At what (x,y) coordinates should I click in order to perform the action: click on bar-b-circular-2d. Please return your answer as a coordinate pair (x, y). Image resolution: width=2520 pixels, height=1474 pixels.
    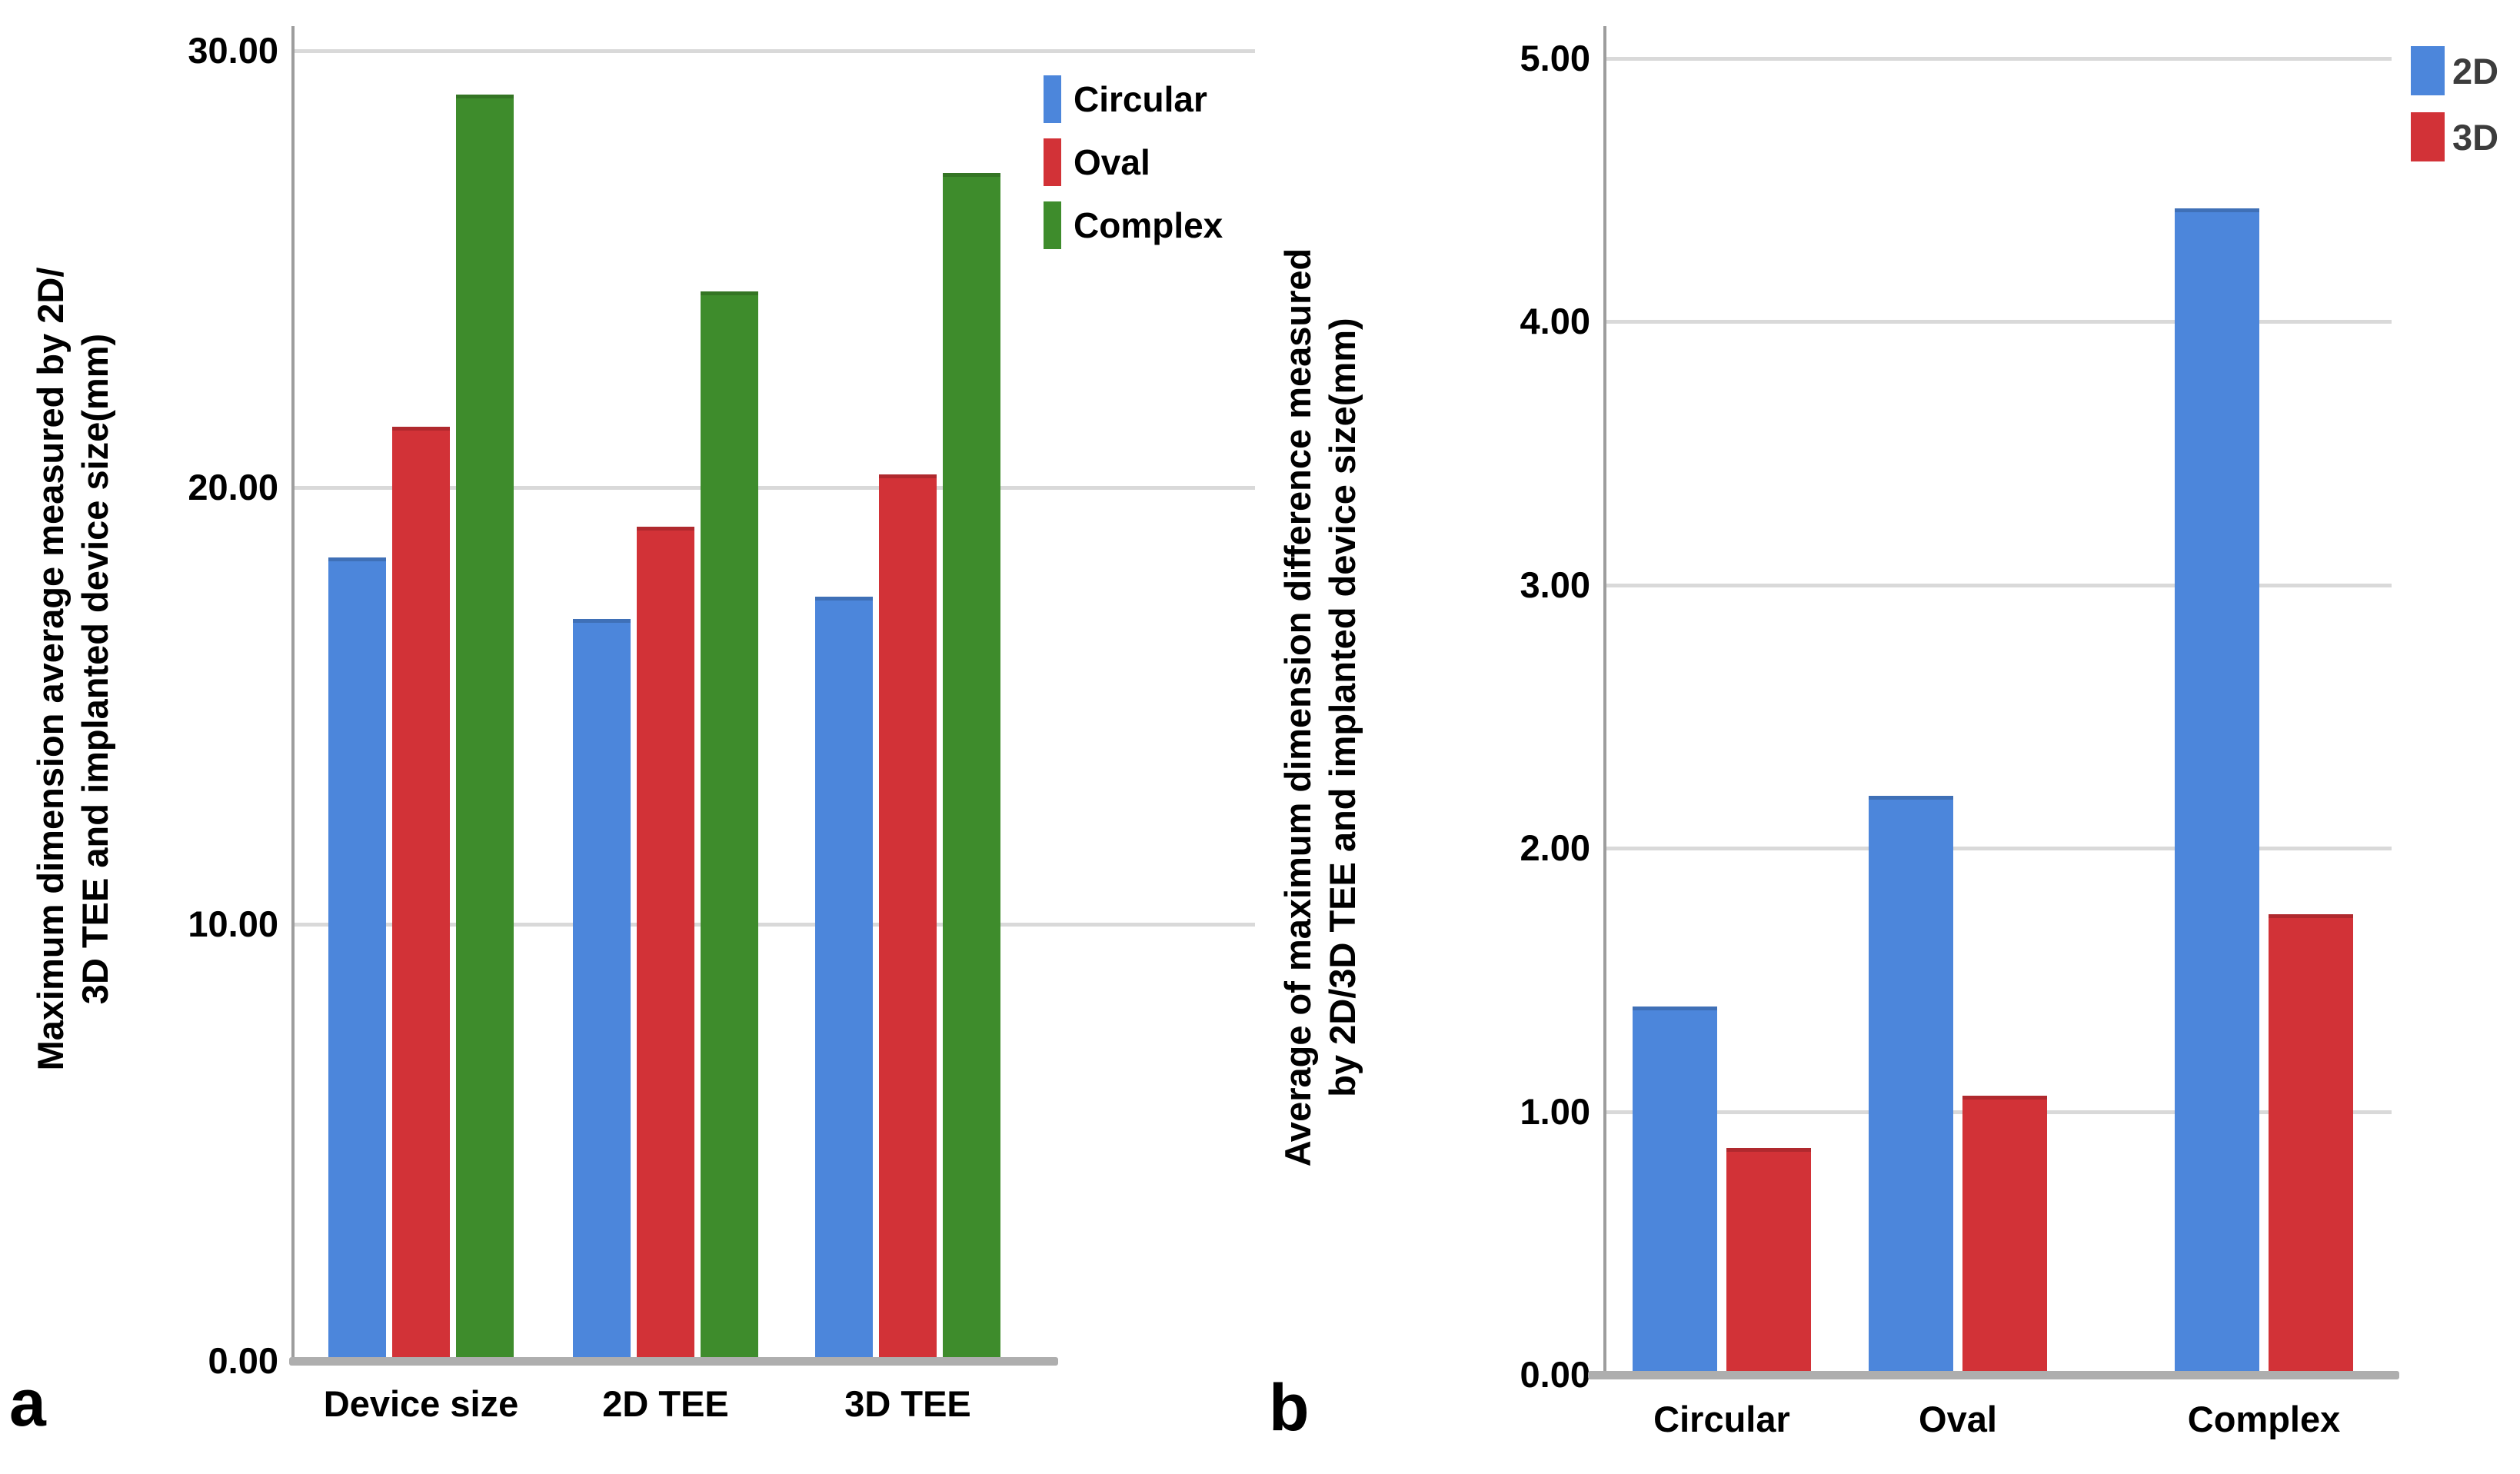
    Looking at the image, I should click on (1675, 1190).